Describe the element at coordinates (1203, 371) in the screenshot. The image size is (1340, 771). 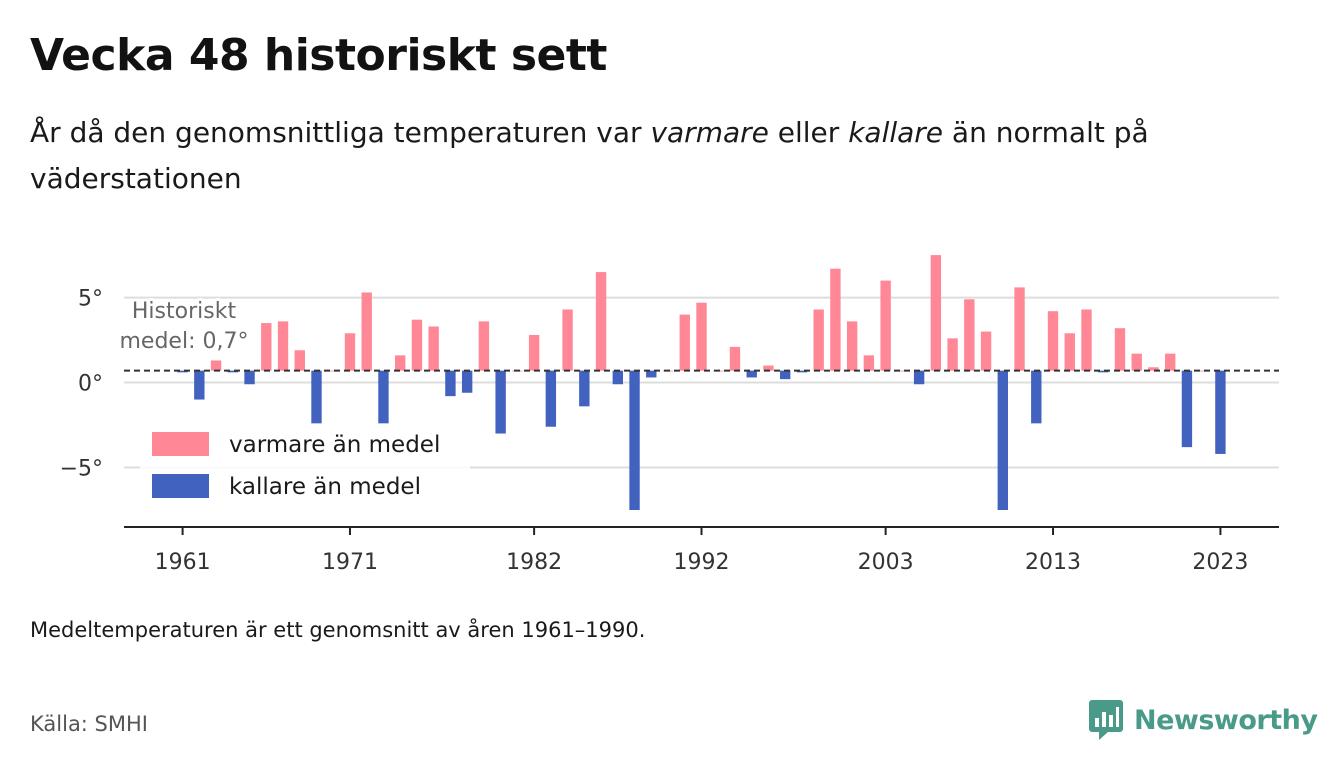
I see `bar-2022` at that location.